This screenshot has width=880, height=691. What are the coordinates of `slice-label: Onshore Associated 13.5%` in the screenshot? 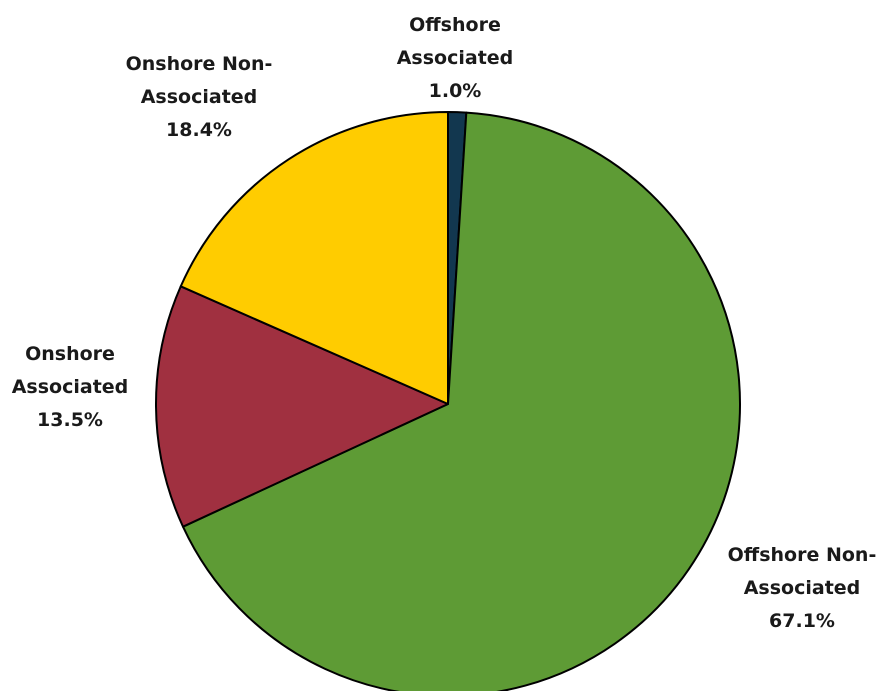 It's located at (70, 387).